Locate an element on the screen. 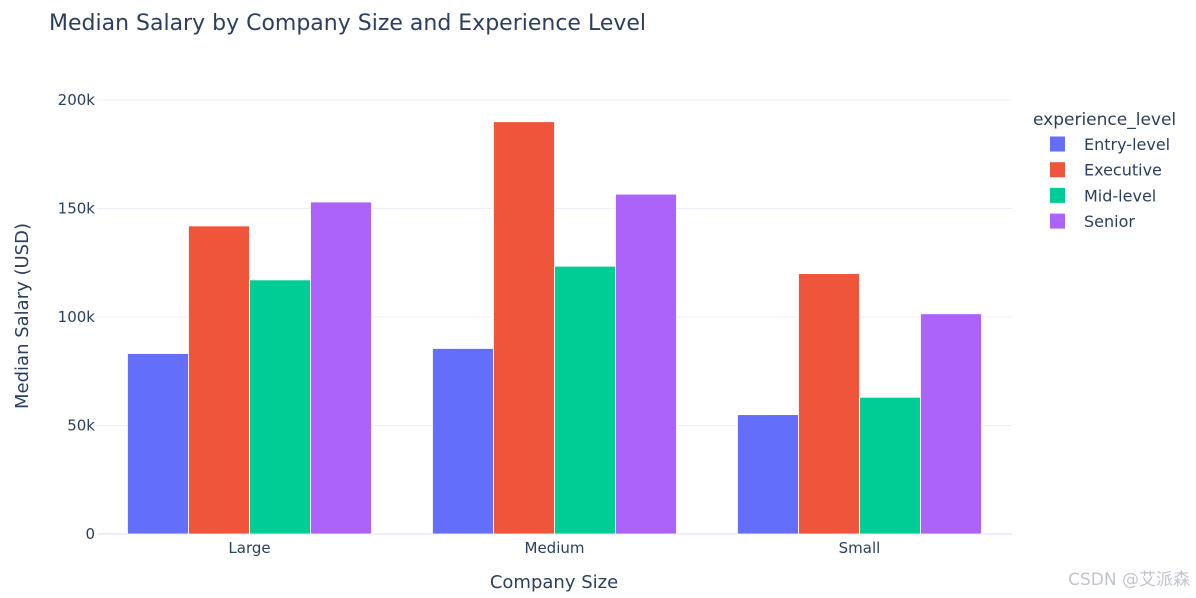 This screenshot has width=1196, height=598. x-tick-label: Medium is located at coordinates (555, 548).